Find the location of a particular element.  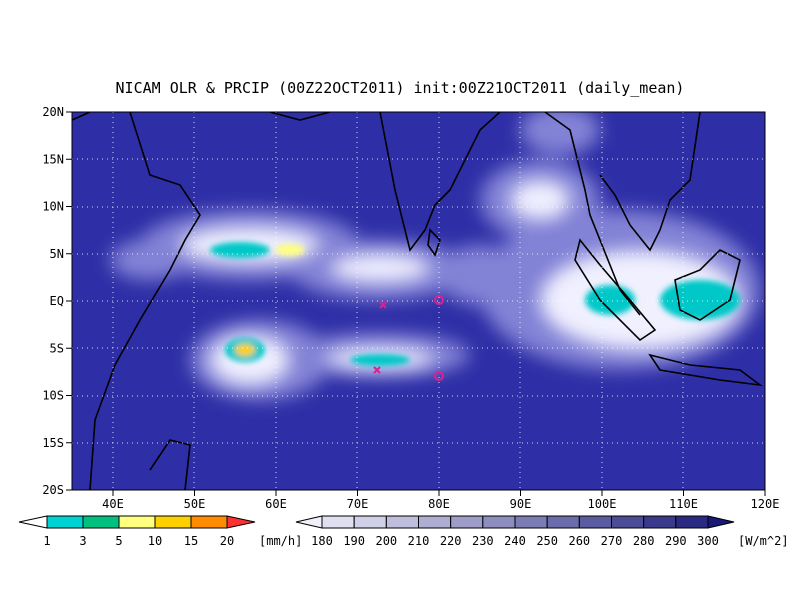

colorbar-label: 1 is located at coordinates (46, 541).